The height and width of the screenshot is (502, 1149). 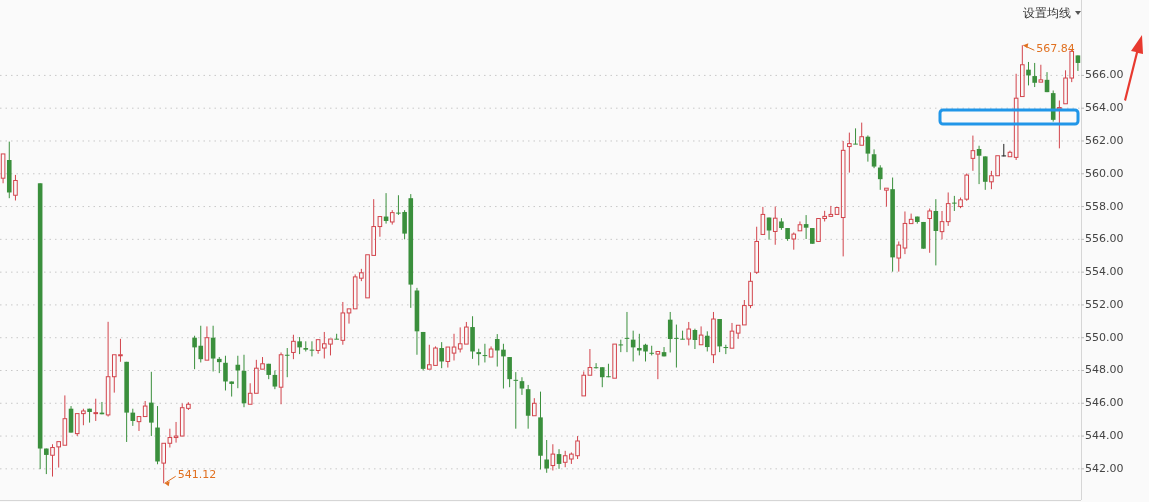 What do you see at coordinates (1047, 12) in the screenshot?
I see `annotation: 设置均线` at bounding box center [1047, 12].